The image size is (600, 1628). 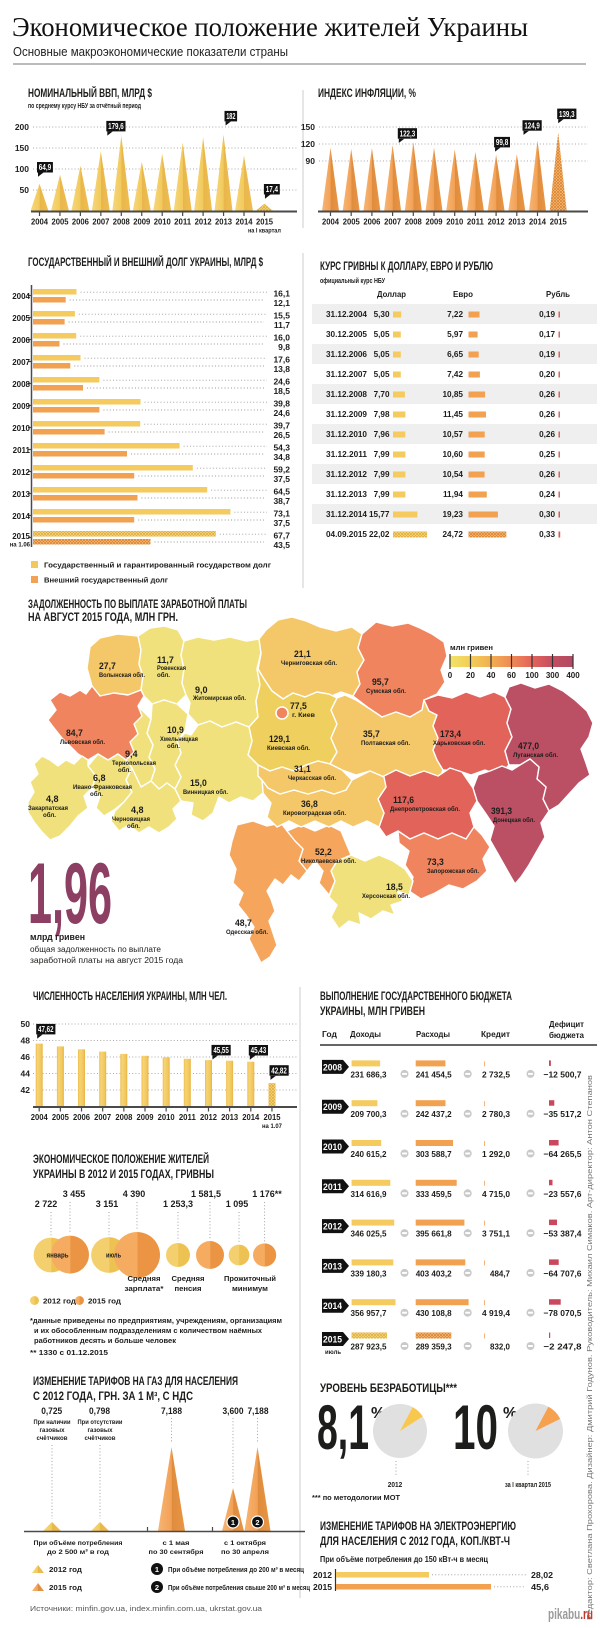 I want to click on svg-text: 04.09.2015, so click(x=347, y=534).